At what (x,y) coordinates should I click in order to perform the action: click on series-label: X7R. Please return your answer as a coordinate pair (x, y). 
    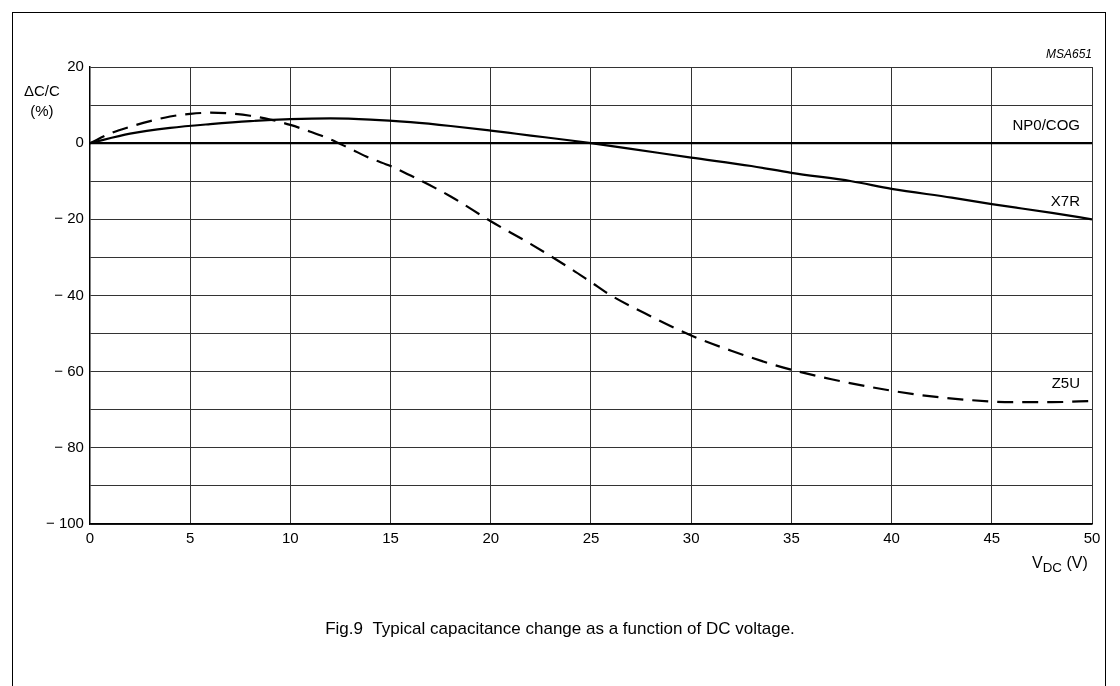
    Looking at the image, I should click on (1065, 200).